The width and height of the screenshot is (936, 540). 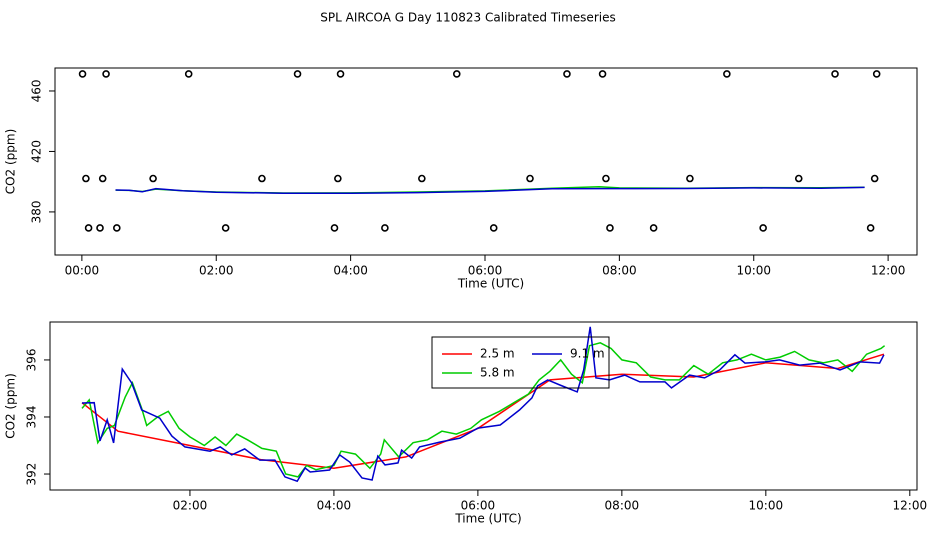 What do you see at coordinates (37, 211) in the screenshot?
I see `y-tick-label: 380` at bounding box center [37, 211].